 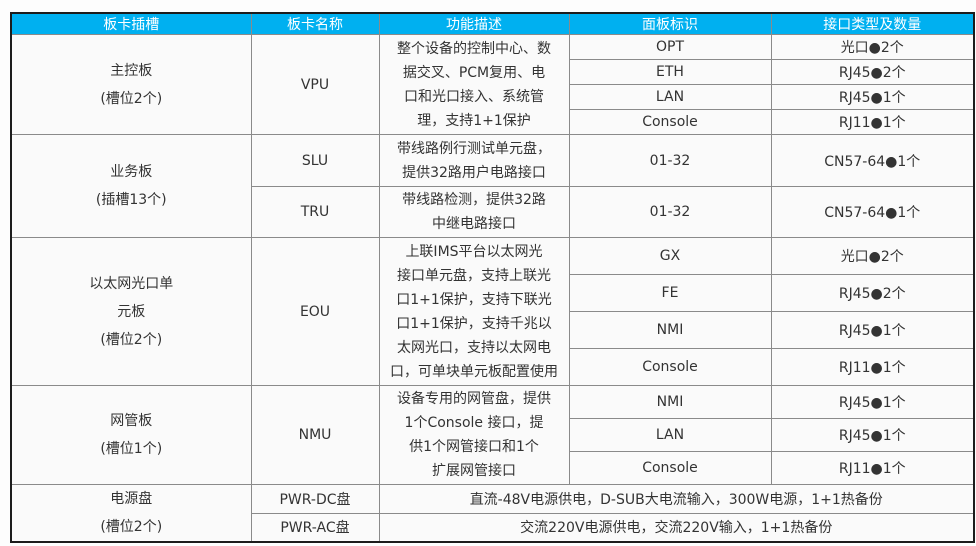 What do you see at coordinates (315, 160) in the screenshot?
I see `board-name-cell-slu: SLU` at bounding box center [315, 160].